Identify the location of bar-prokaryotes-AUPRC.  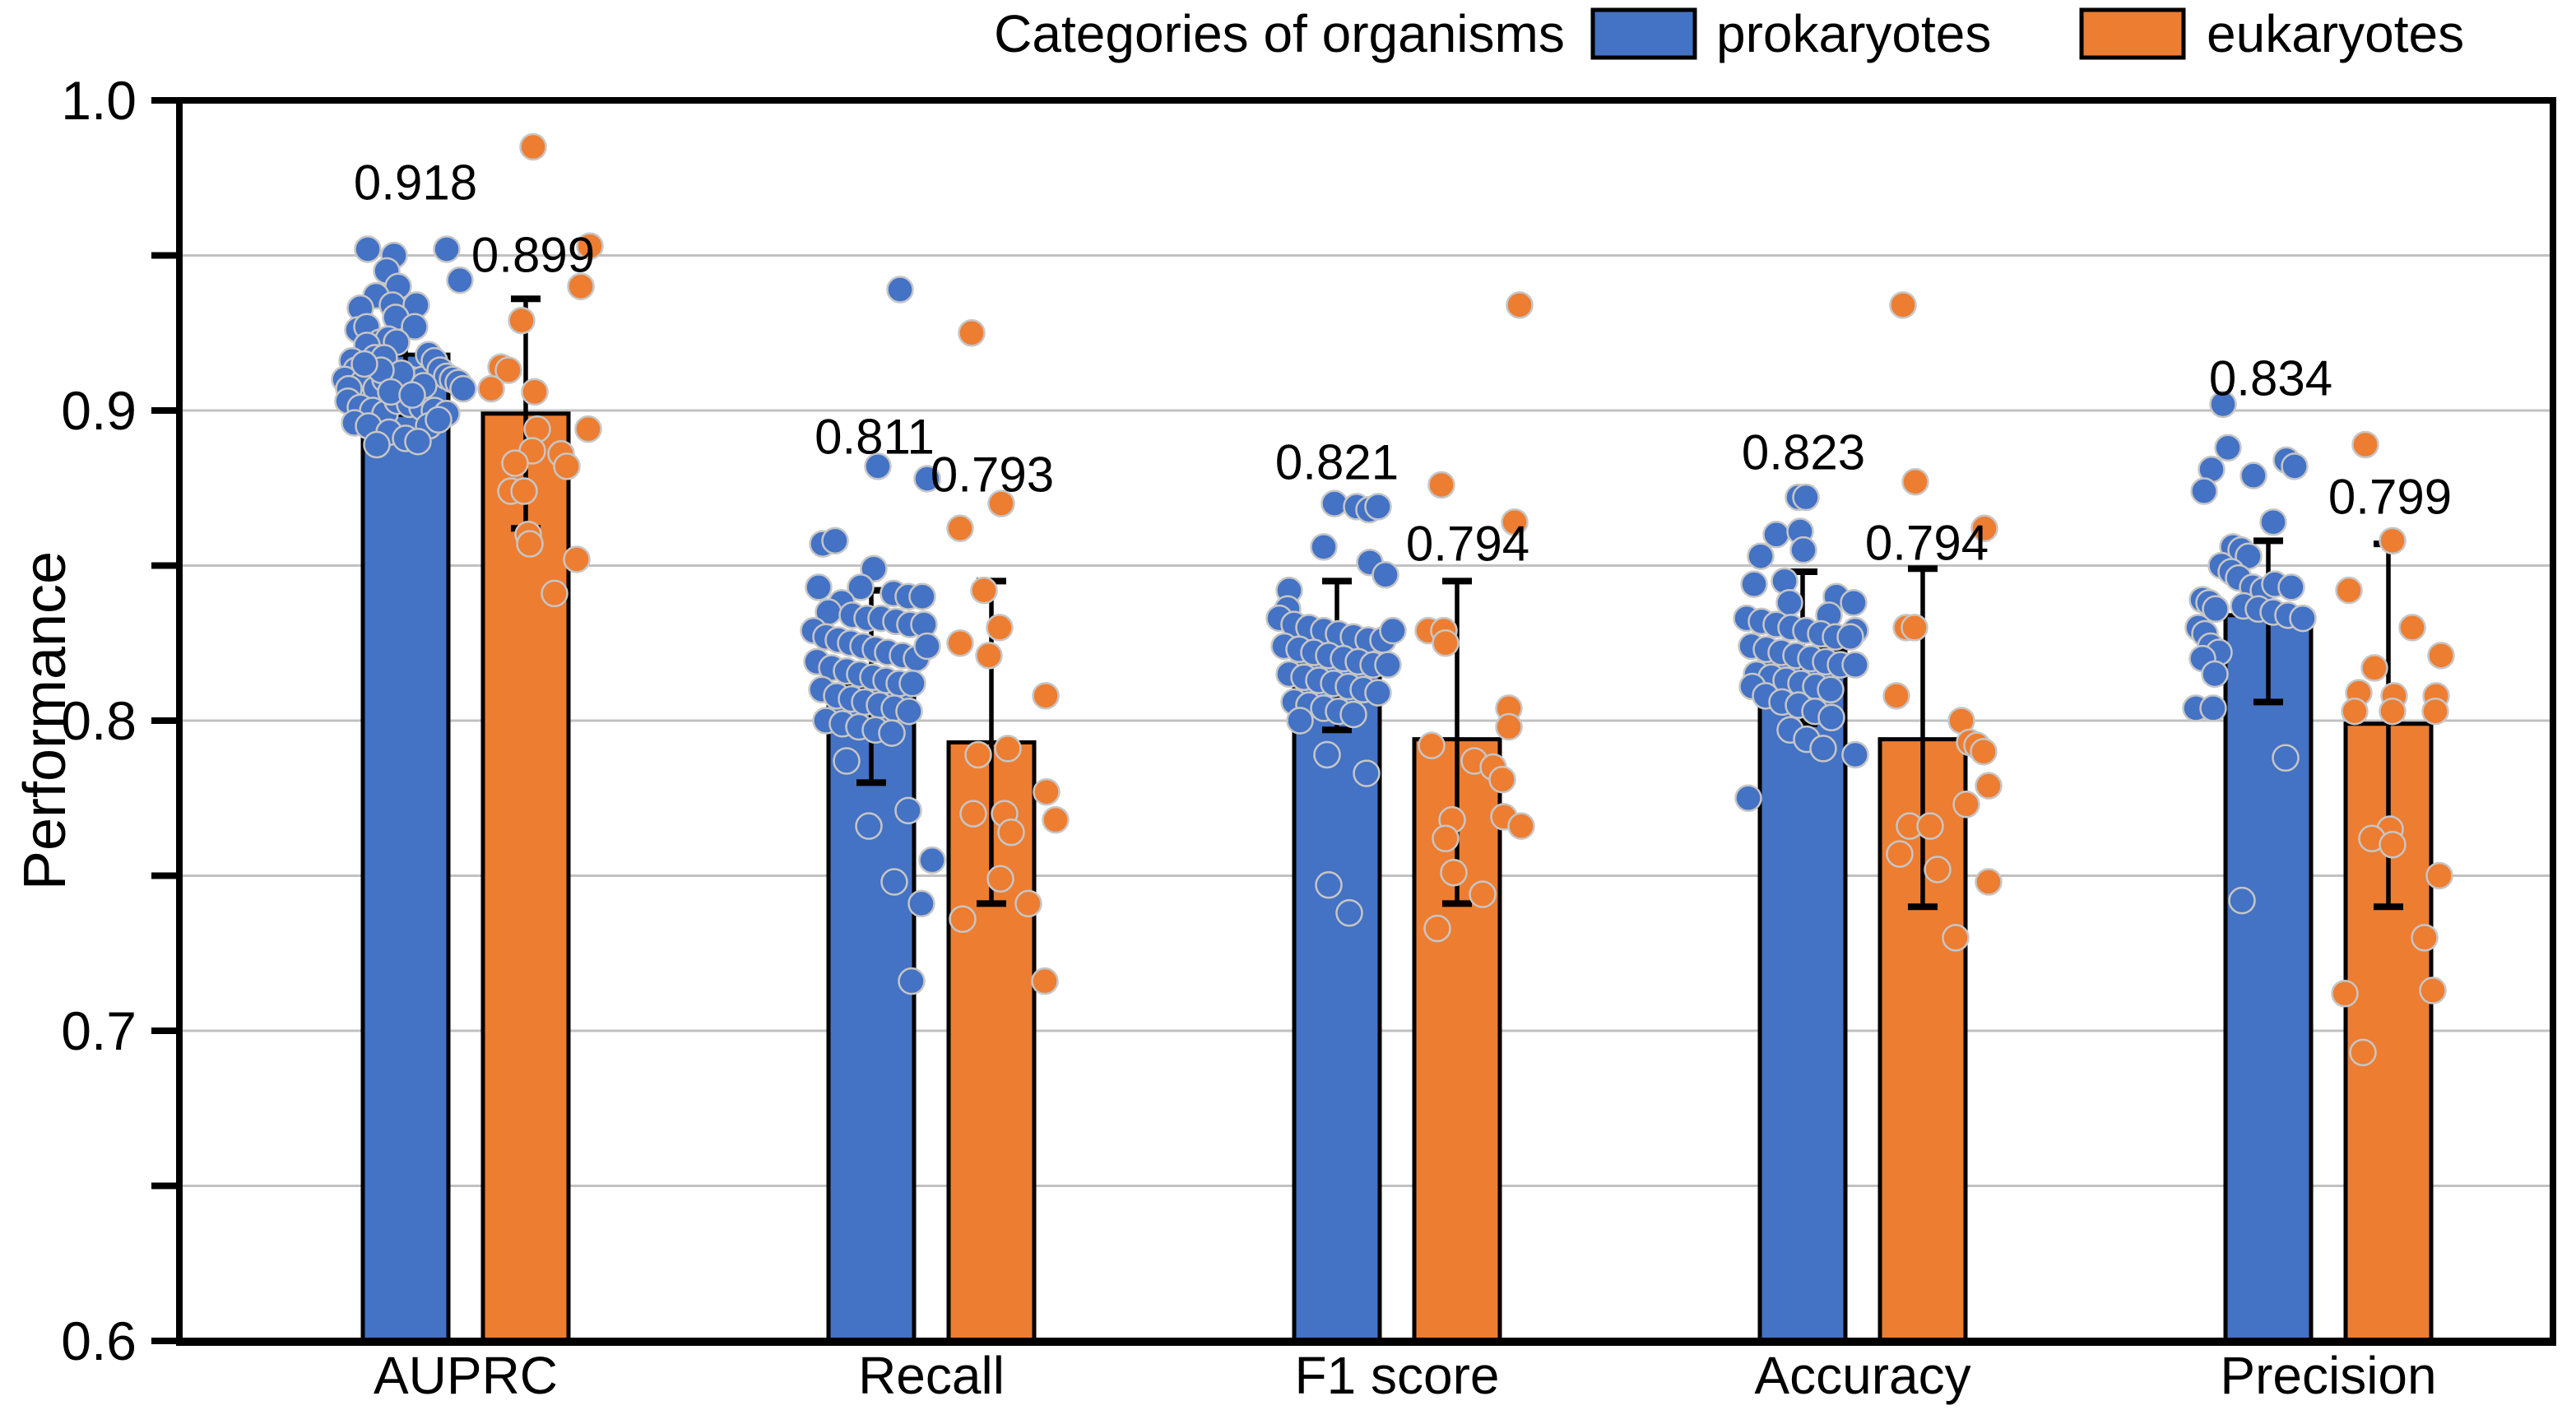
(406, 847).